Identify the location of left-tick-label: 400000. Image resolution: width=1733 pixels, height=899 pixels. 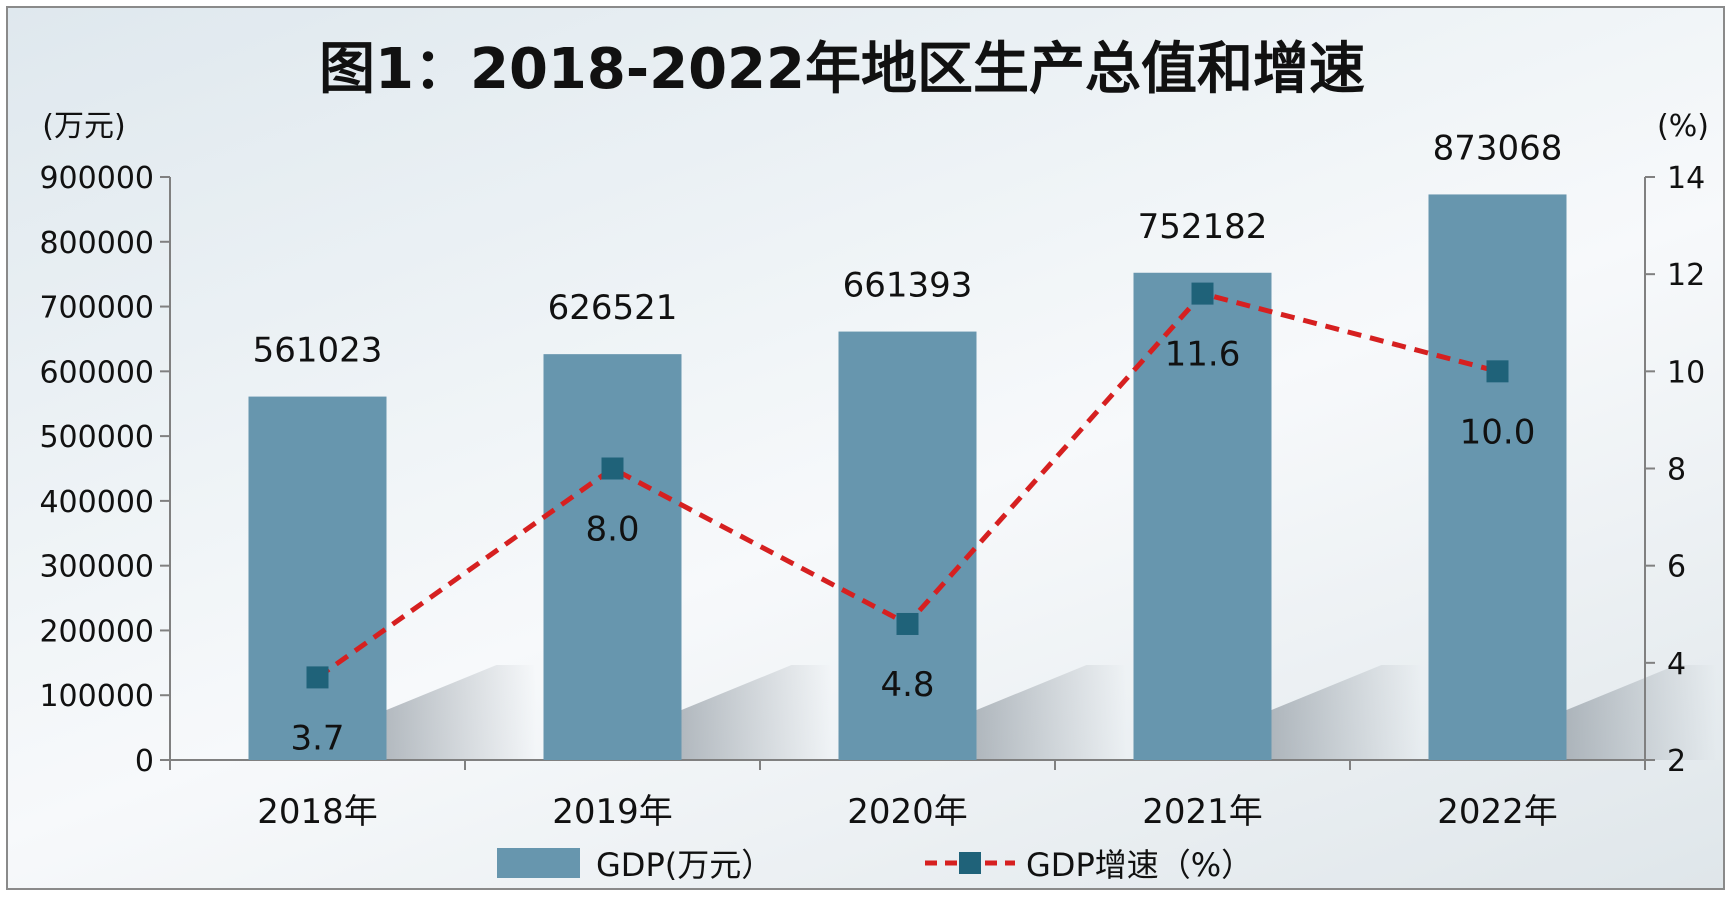
(96, 502).